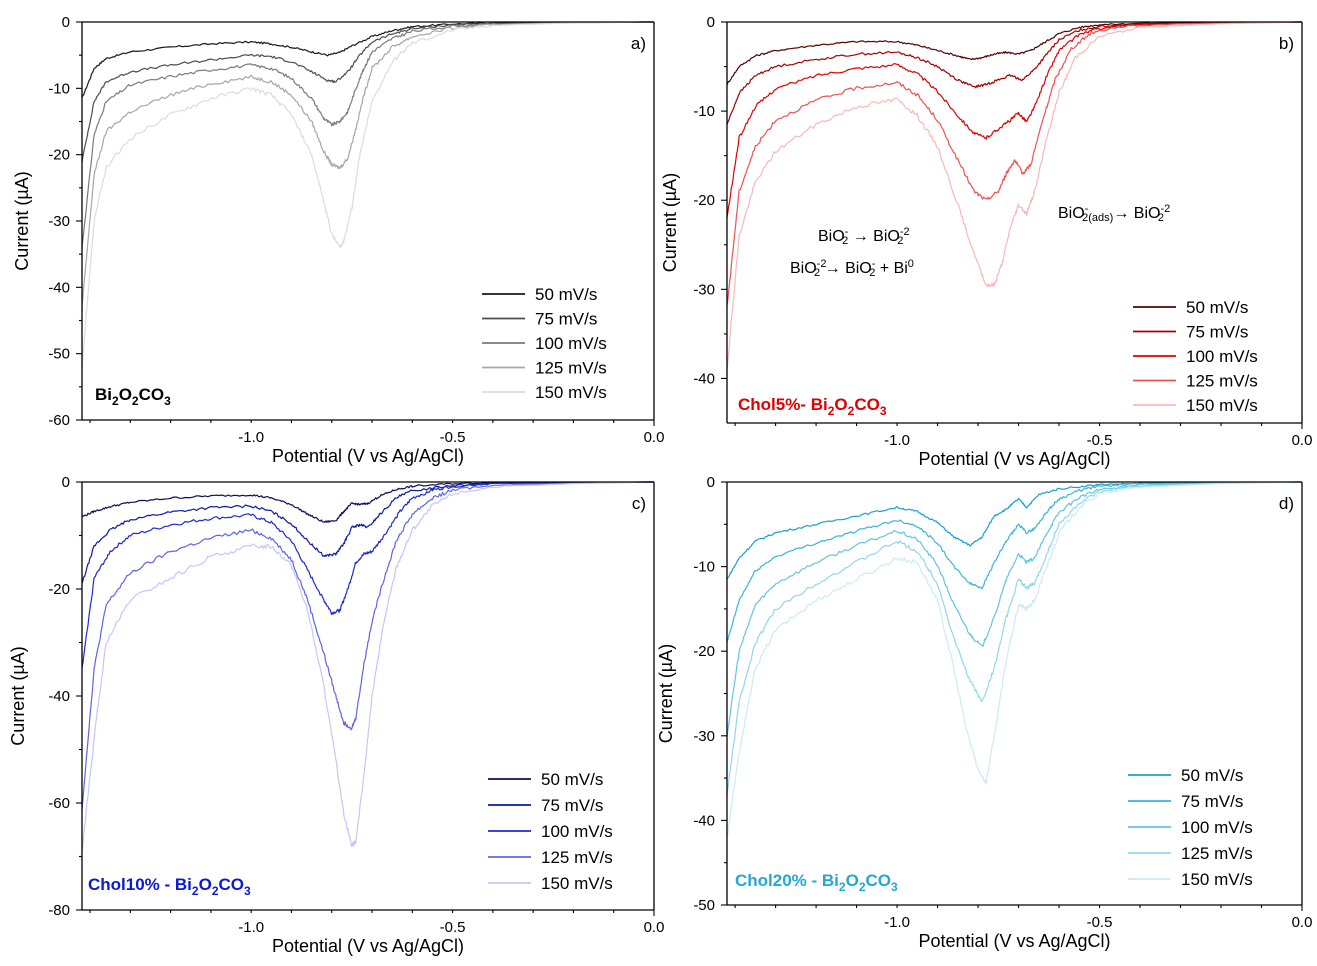 The height and width of the screenshot is (966, 1317). I want to click on sample-label: Chol10% - Bi2O2CO3, so click(169, 886).